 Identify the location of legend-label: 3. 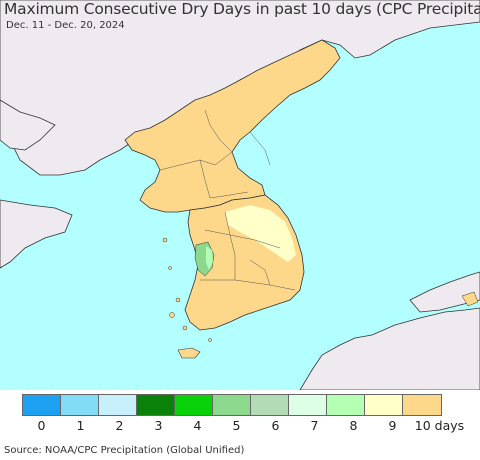
(158, 425).